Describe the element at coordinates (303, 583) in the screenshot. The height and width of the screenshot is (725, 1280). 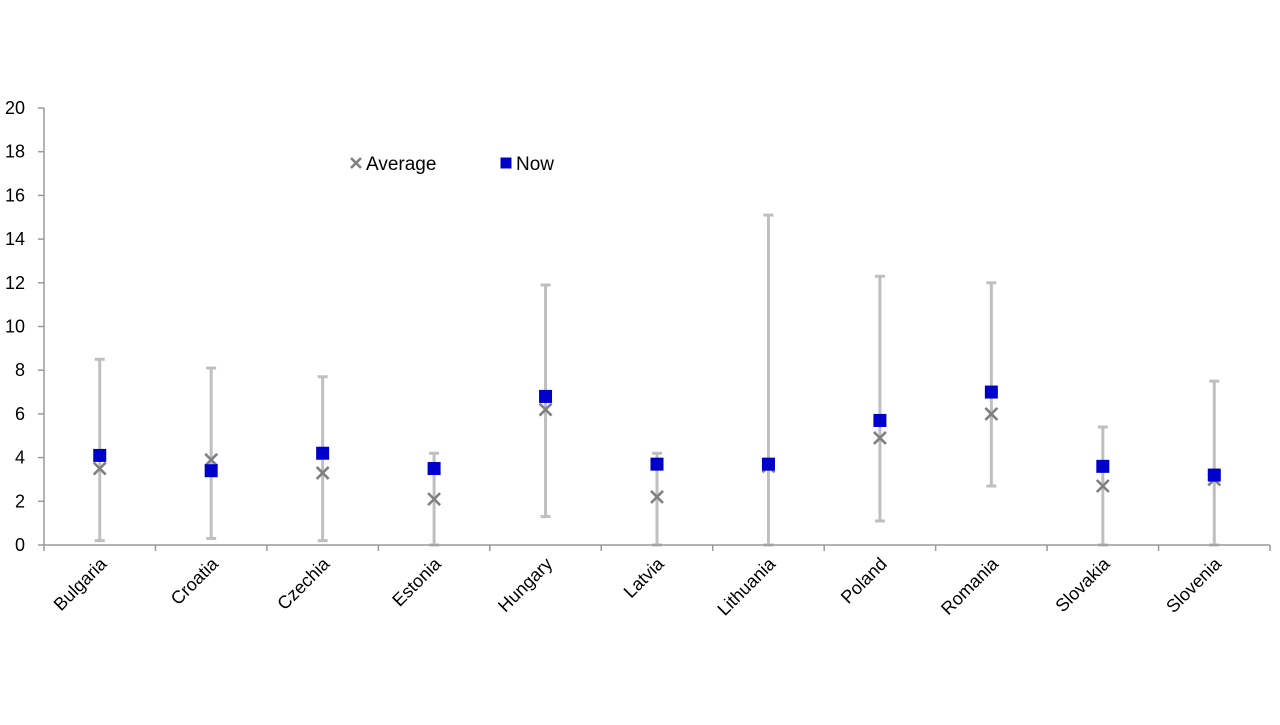
I see `x-tick-label: Czechia` at that location.